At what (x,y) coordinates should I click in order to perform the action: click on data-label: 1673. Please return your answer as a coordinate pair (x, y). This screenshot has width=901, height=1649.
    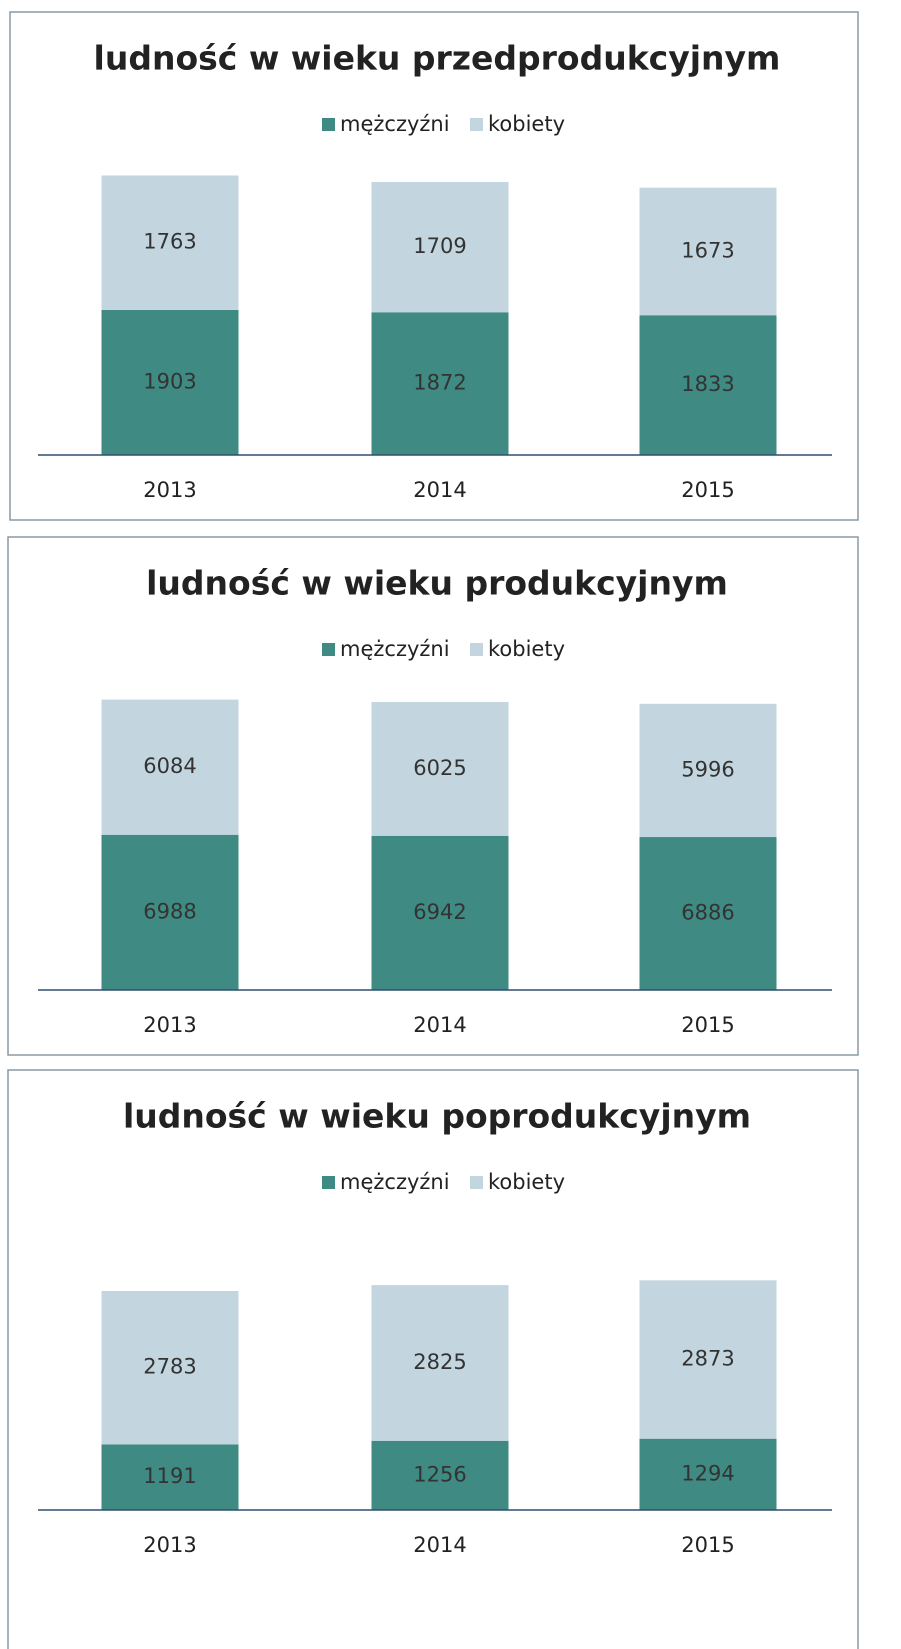
    Looking at the image, I should click on (707, 250).